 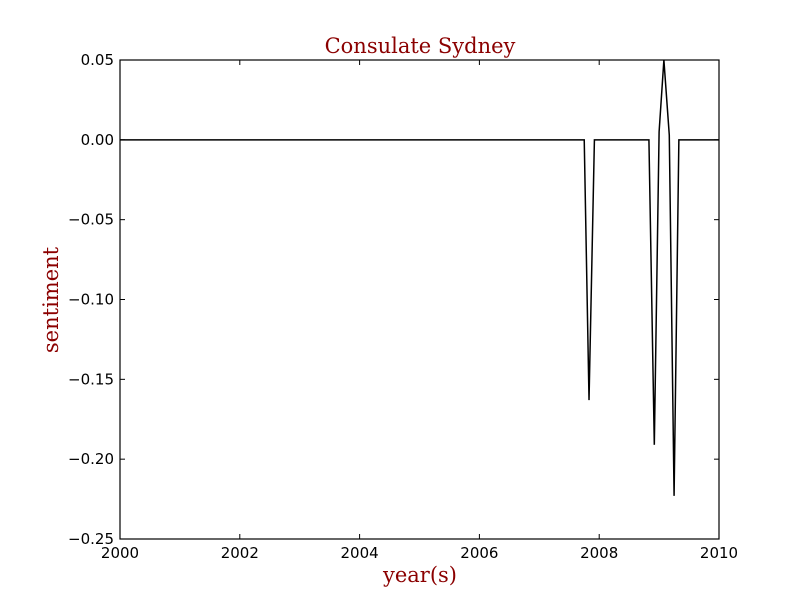 I want to click on y-tick-label: 0.00, so click(x=97, y=140).